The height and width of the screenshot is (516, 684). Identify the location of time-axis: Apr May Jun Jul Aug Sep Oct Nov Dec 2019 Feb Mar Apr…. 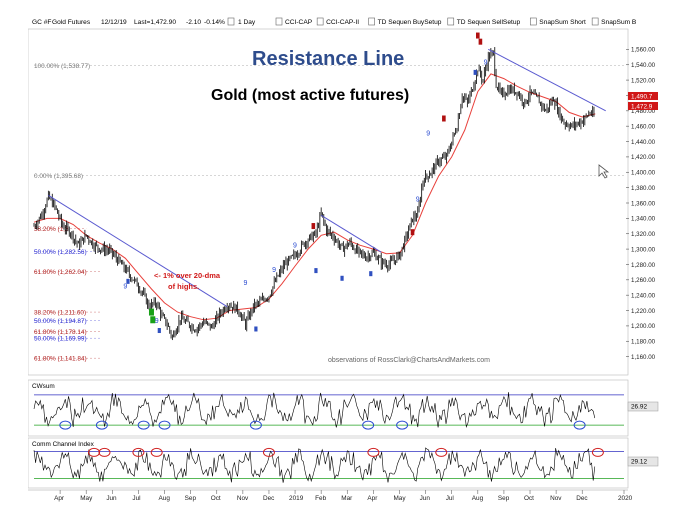
(330, 495).